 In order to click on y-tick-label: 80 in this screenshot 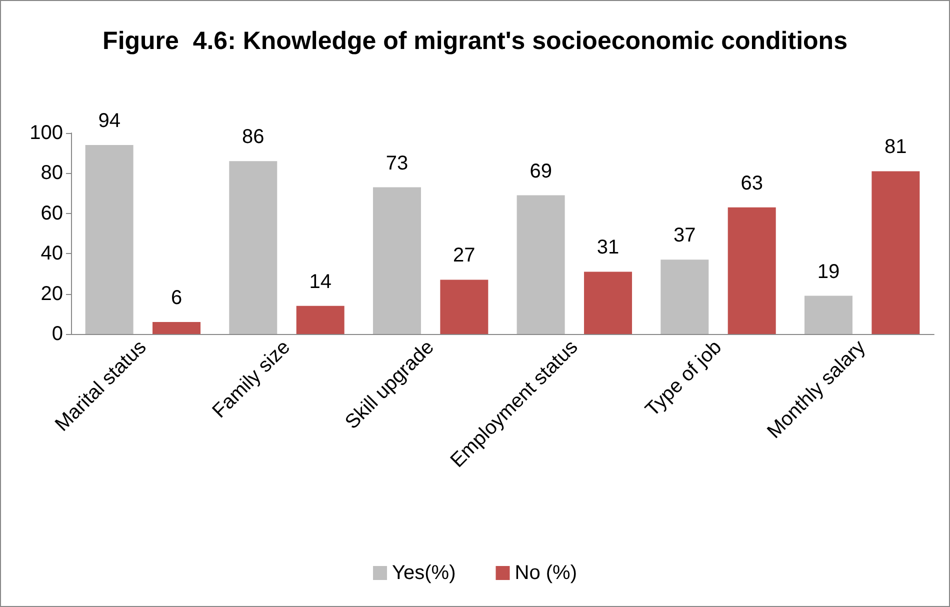, I will do `click(51, 173)`.